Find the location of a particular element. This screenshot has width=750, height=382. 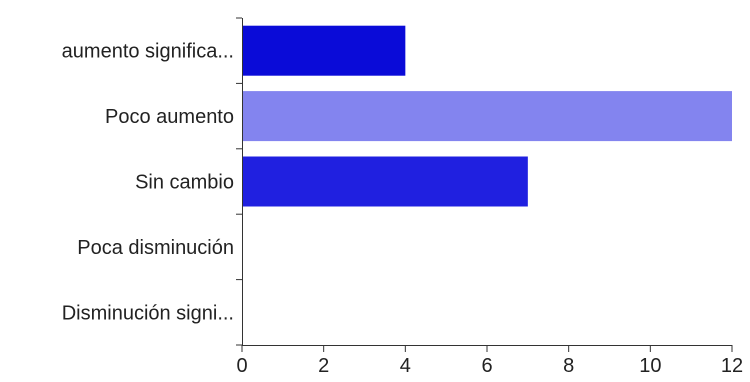

x-tick-label-4: 8 is located at coordinates (568, 366).